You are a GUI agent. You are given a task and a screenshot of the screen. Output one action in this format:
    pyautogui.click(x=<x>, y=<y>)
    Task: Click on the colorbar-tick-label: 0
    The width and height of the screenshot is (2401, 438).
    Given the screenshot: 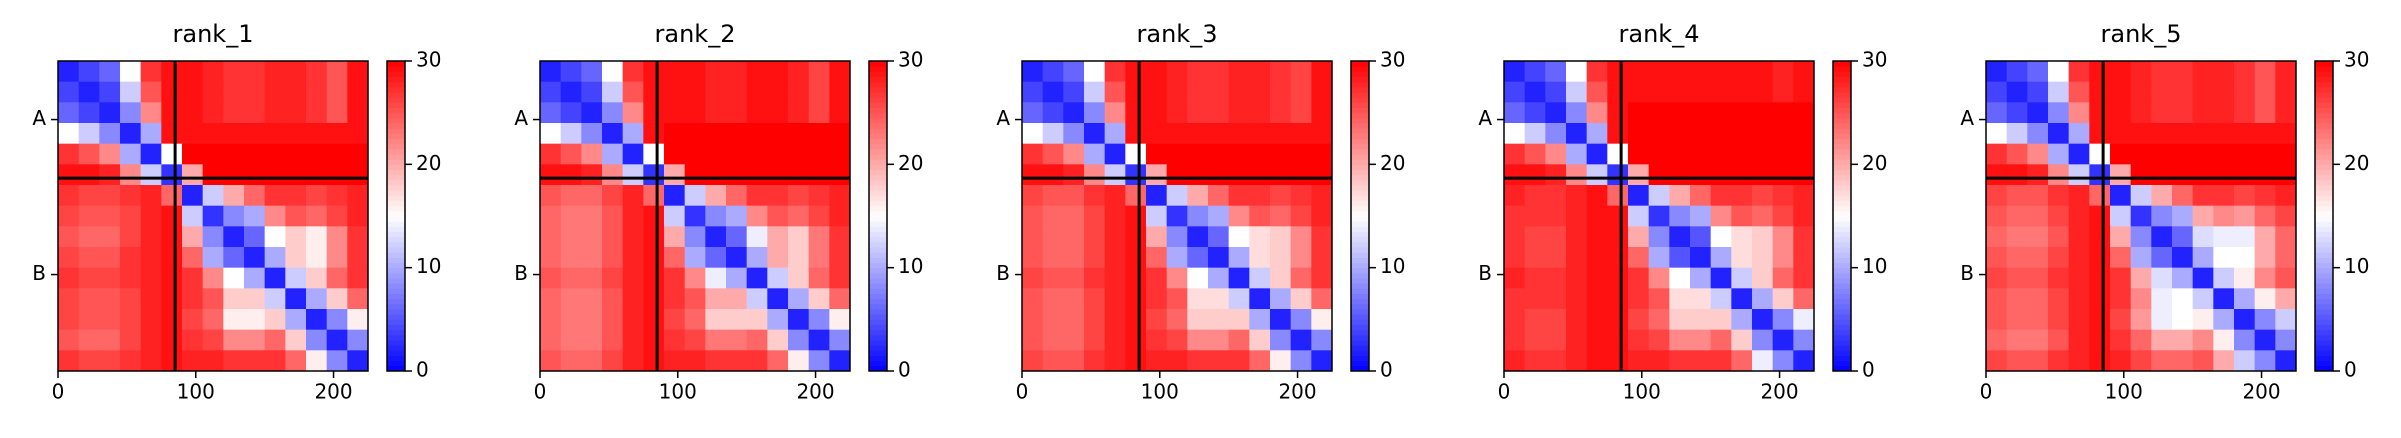 What is the action you would take?
    pyautogui.click(x=1868, y=370)
    